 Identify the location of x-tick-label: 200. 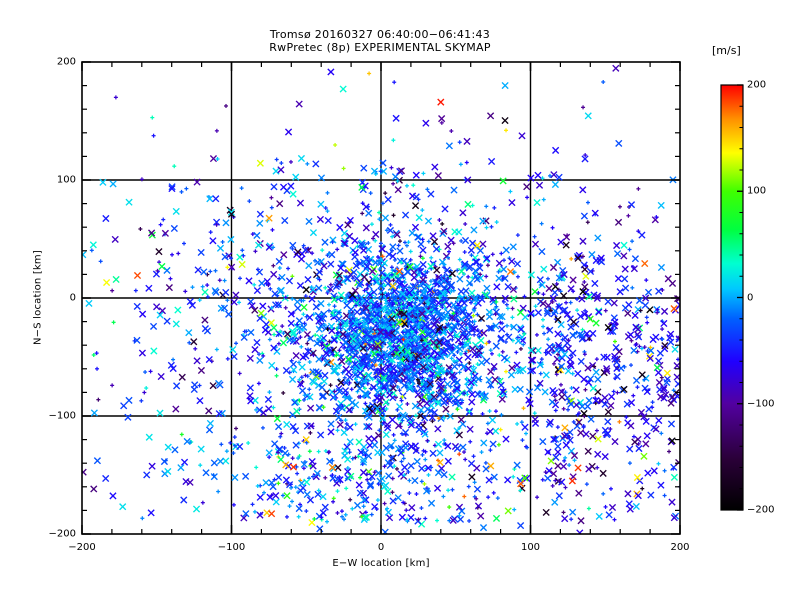
(680, 547).